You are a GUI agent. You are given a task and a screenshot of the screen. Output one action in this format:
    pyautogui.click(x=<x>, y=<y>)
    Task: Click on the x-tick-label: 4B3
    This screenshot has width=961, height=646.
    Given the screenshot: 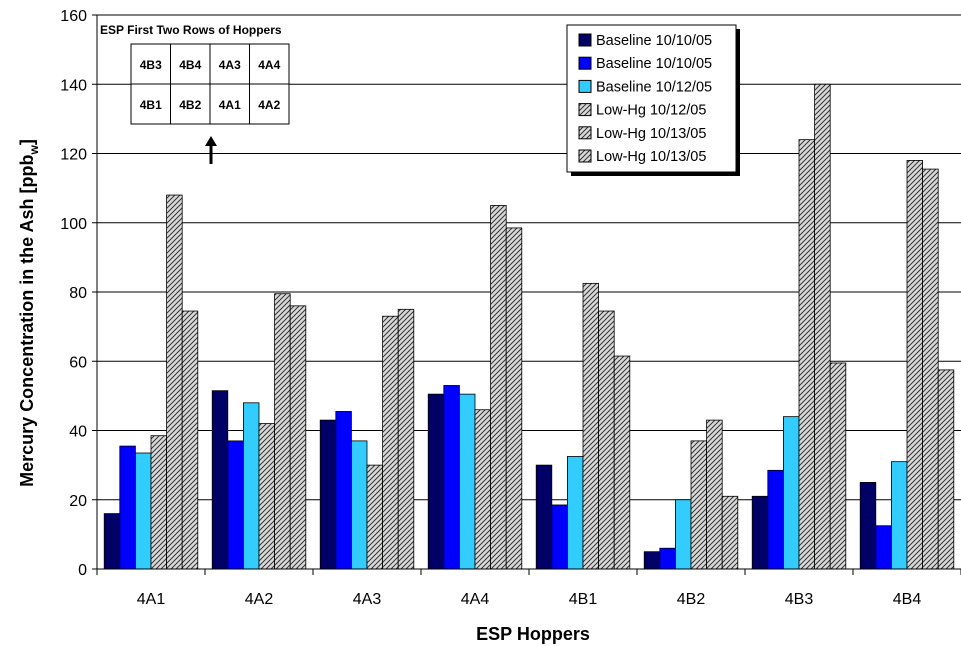 What is the action you would take?
    pyautogui.click(x=799, y=599)
    